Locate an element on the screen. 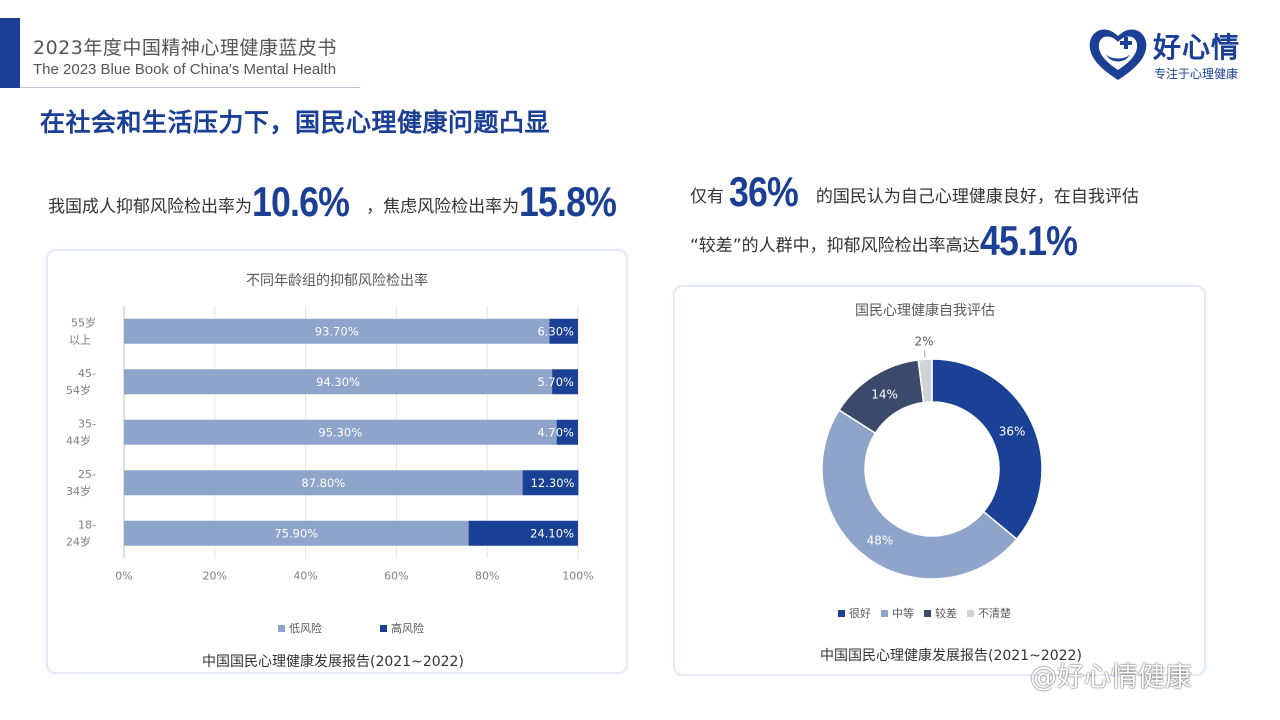 This screenshot has width=1280, height=720. legend-item-very-good: 很好 is located at coordinates (854, 613).